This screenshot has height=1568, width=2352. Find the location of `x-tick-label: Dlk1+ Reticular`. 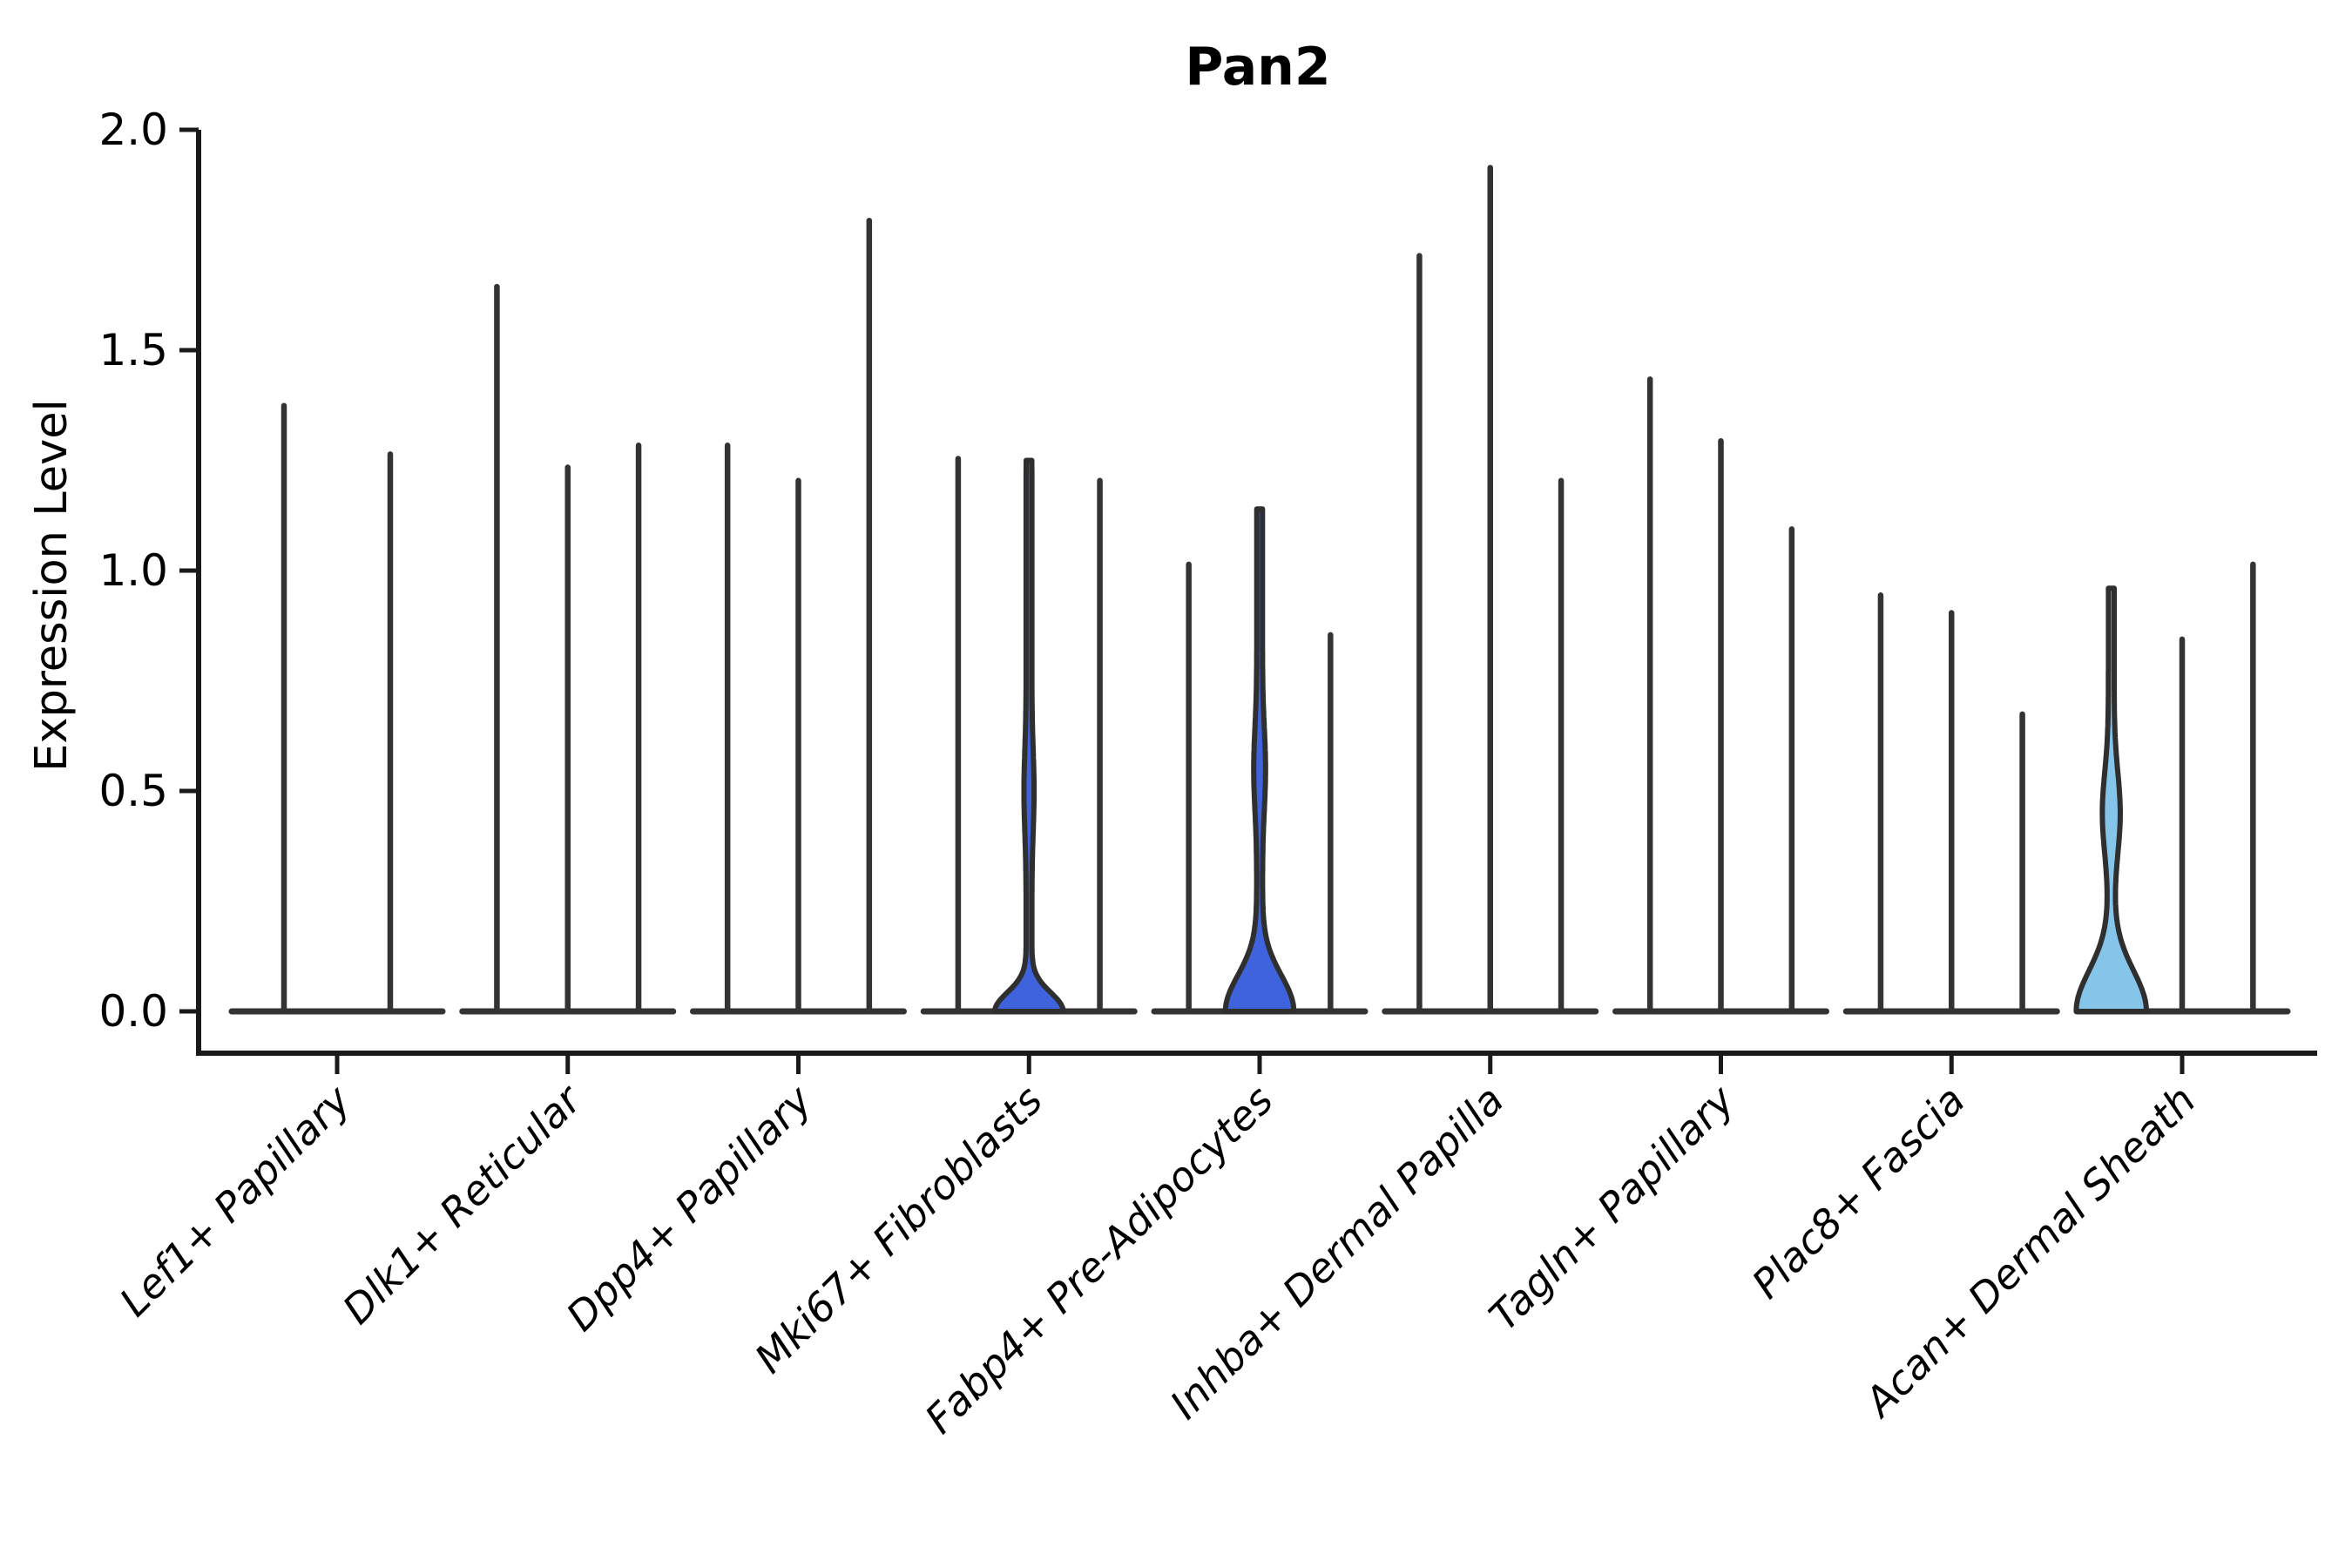

x-tick-label: Dlk1+ Reticular is located at coordinates (463, 1203).